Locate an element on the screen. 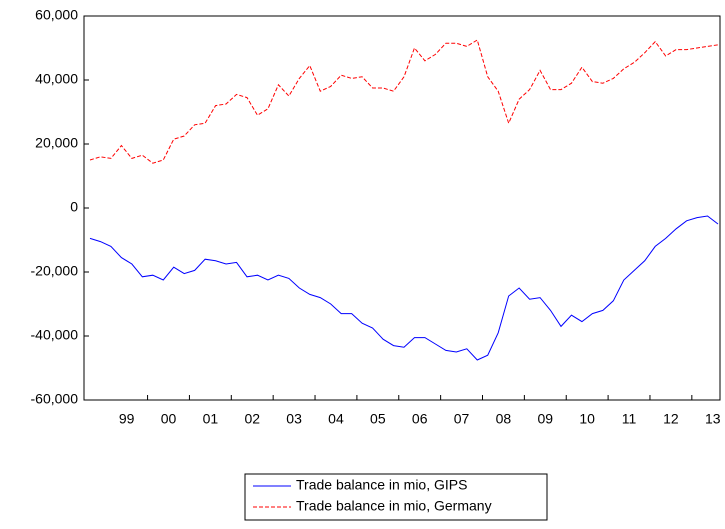  x-tick-label: 06 is located at coordinates (420, 419).